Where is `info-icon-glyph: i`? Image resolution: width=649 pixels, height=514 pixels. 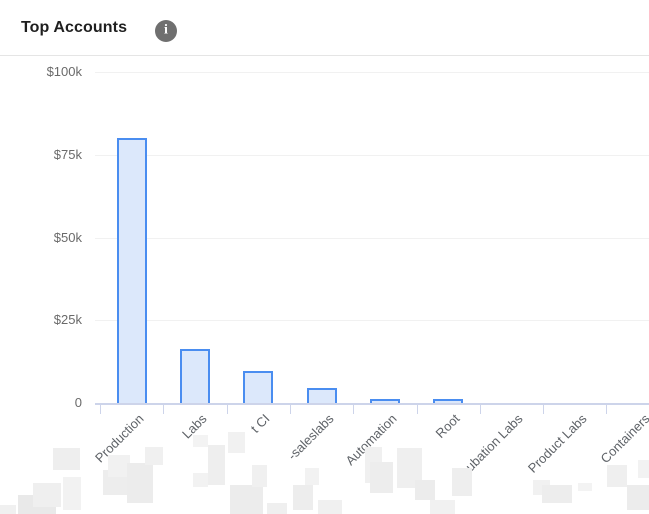 info-icon-glyph: i is located at coordinates (166, 30).